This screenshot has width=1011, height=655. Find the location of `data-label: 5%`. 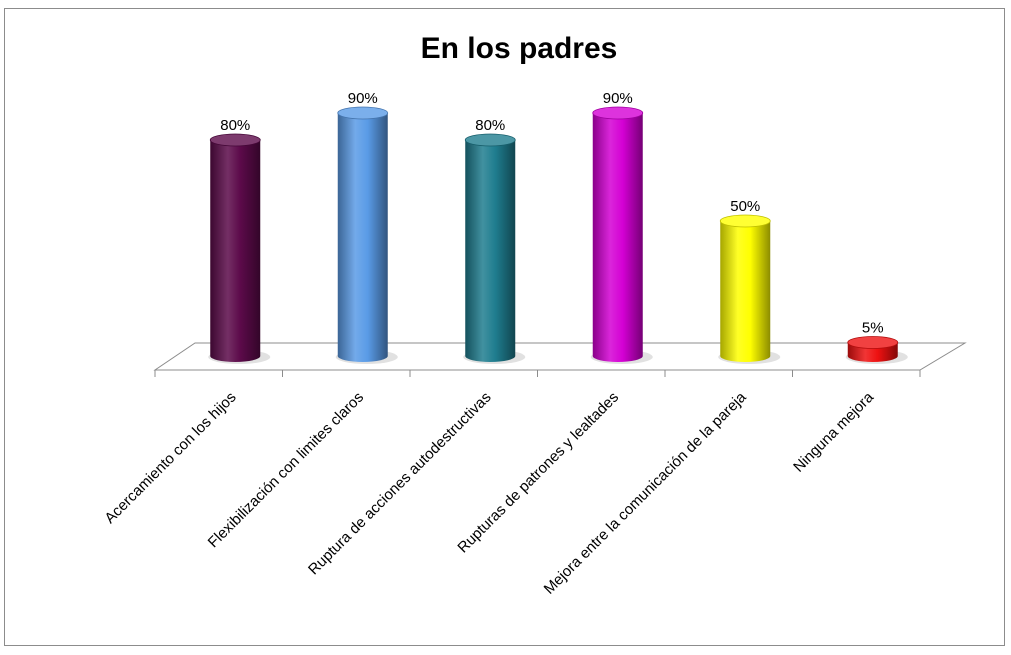

data-label: 5% is located at coordinates (873, 328).